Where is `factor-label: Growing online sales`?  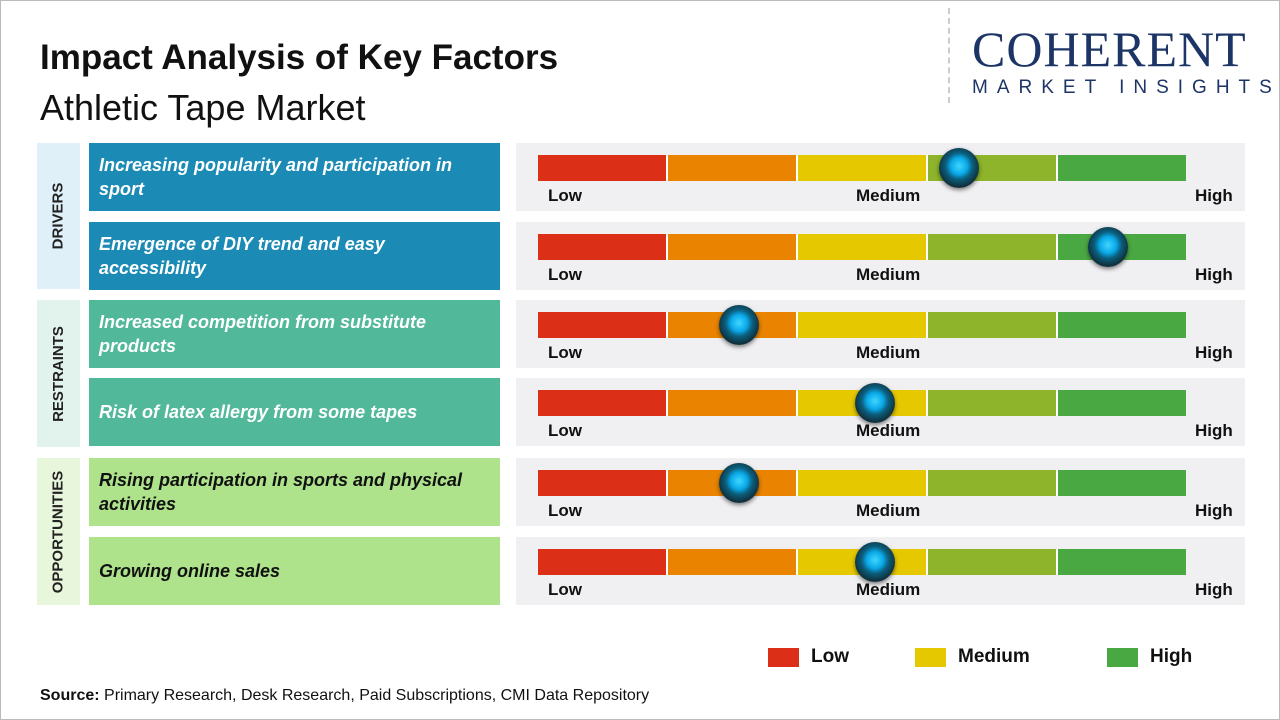 factor-label: Growing online sales is located at coordinates (294, 571).